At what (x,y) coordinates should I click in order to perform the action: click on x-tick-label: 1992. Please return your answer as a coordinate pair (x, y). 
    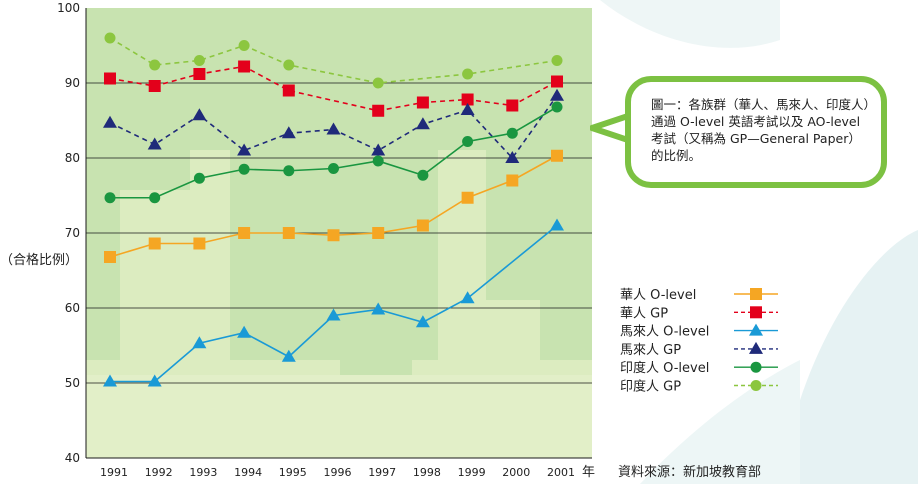
    Looking at the image, I should click on (159, 472).